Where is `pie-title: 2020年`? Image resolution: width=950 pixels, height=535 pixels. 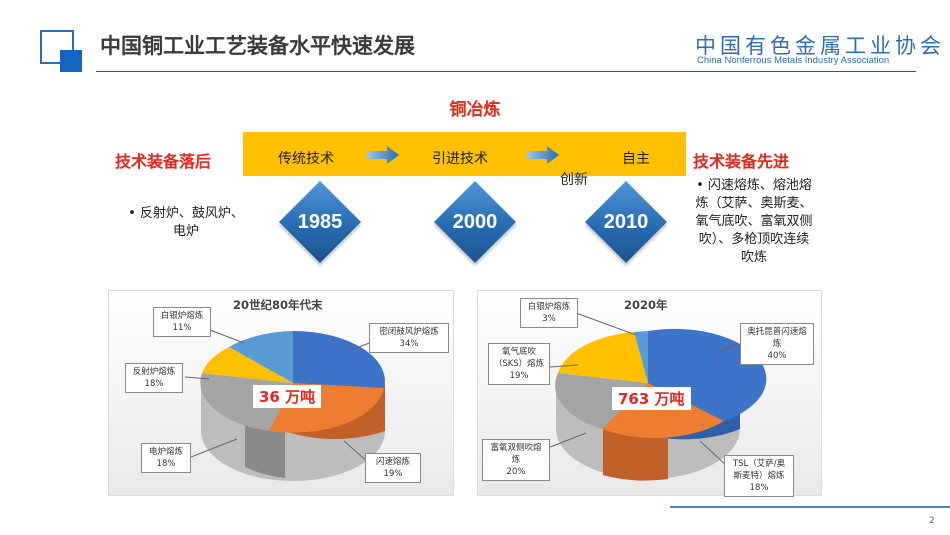
pie-title: 2020年 is located at coordinates (646, 305).